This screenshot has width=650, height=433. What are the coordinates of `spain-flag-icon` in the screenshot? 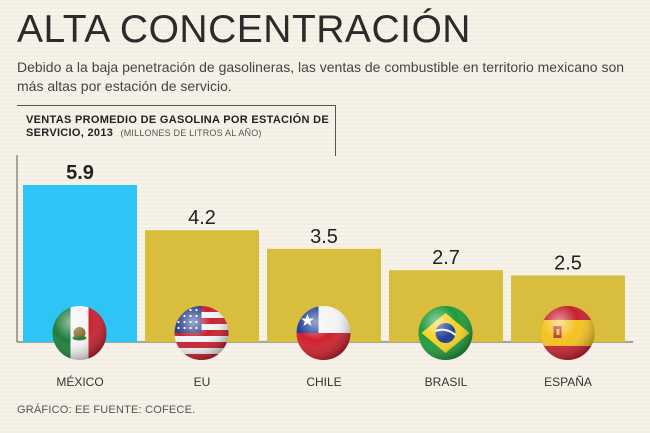 It's located at (567, 333).